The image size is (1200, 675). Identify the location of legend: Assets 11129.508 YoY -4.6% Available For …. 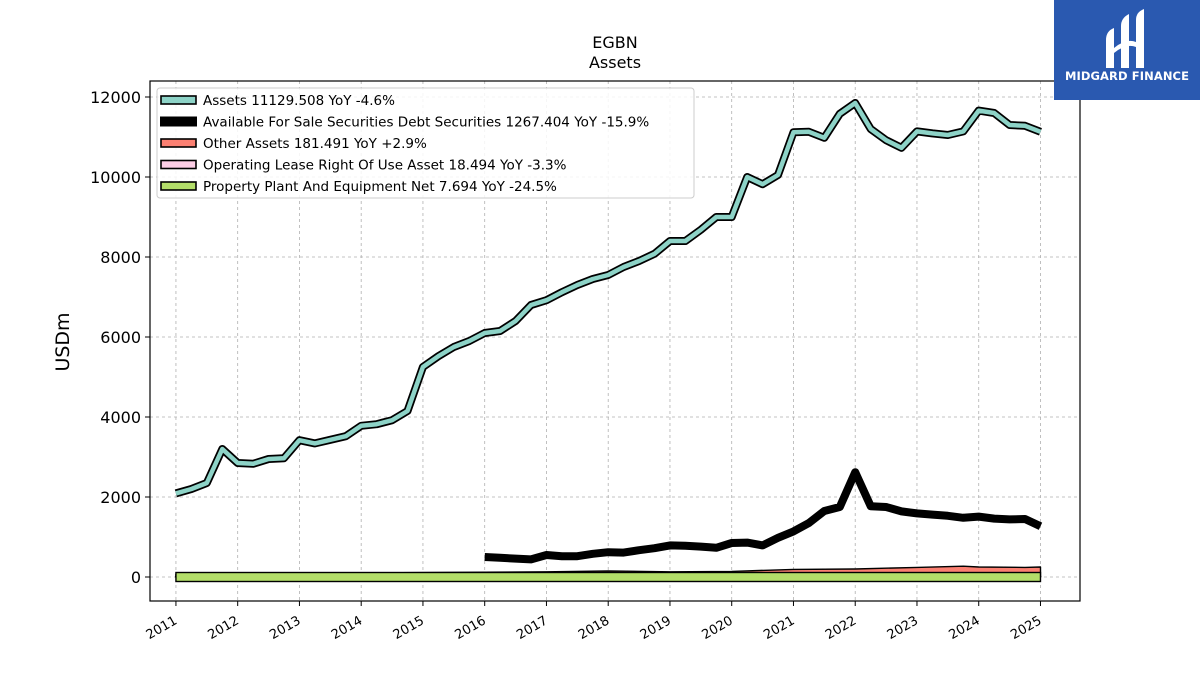
(425, 143).